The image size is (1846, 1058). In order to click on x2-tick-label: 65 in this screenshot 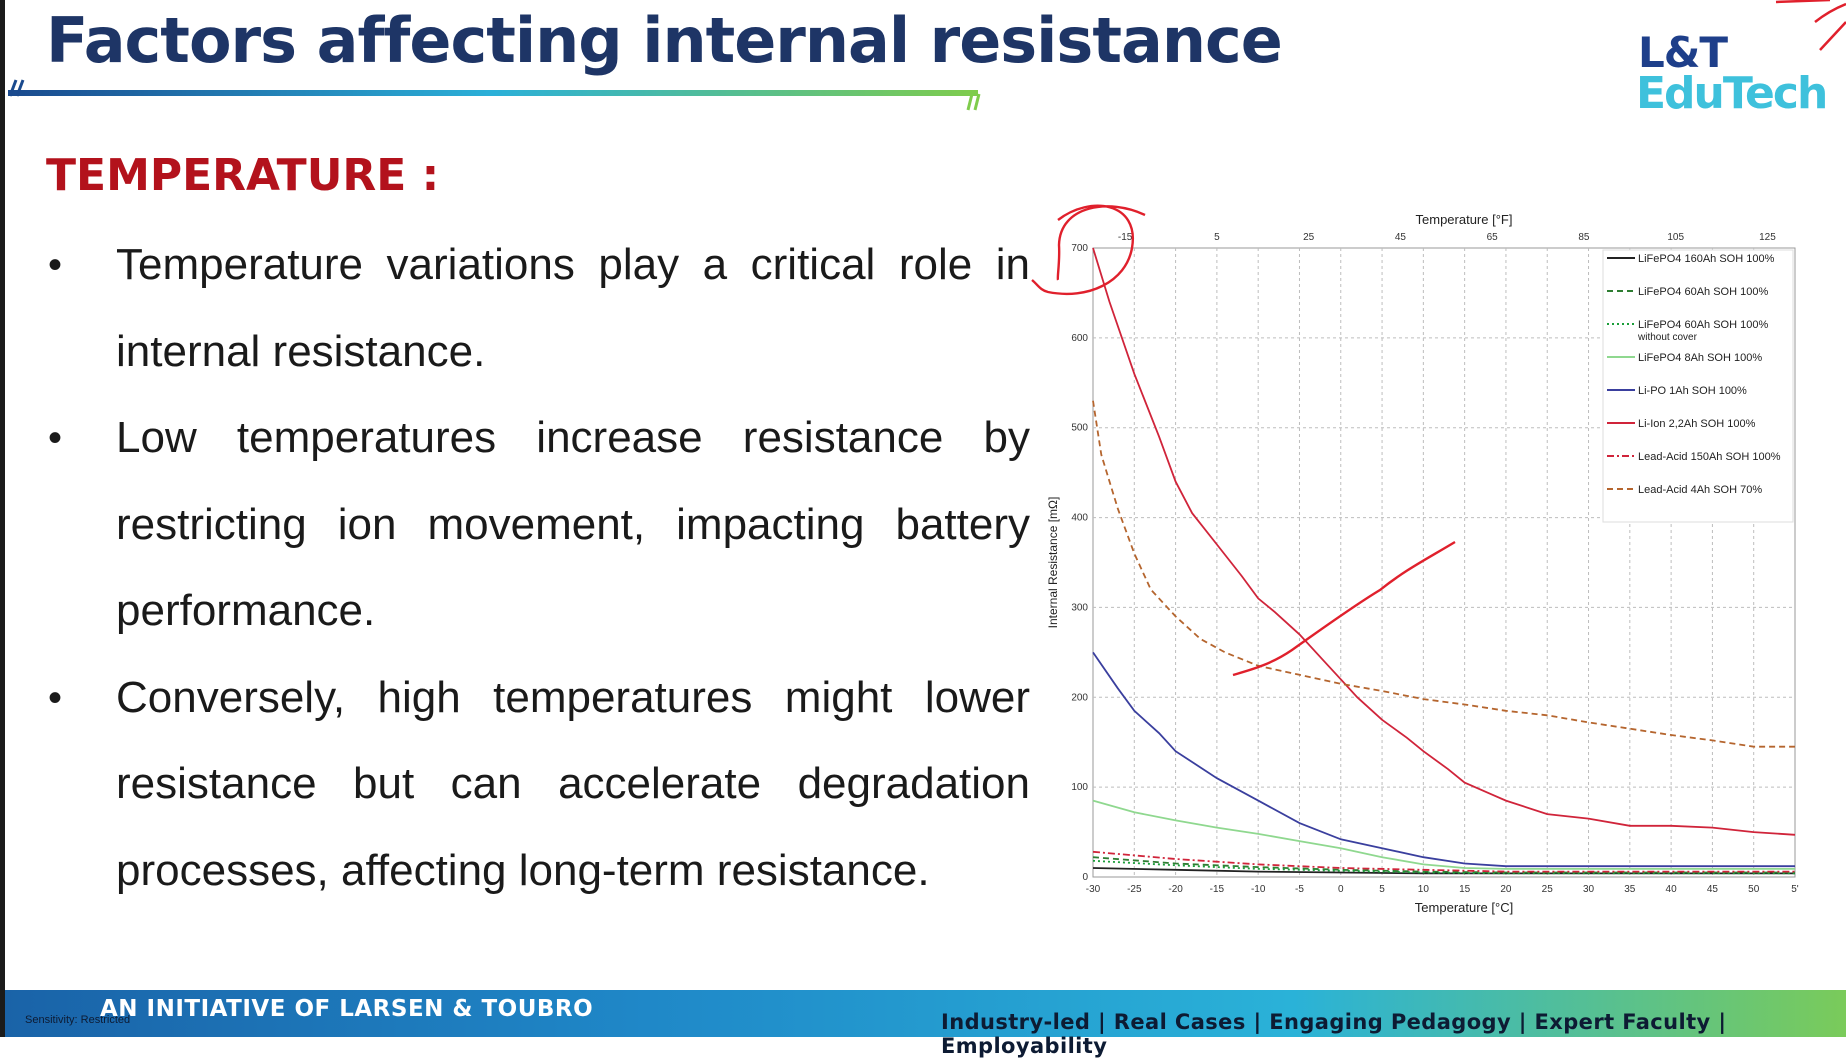, I will do `click(1493, 237)`.